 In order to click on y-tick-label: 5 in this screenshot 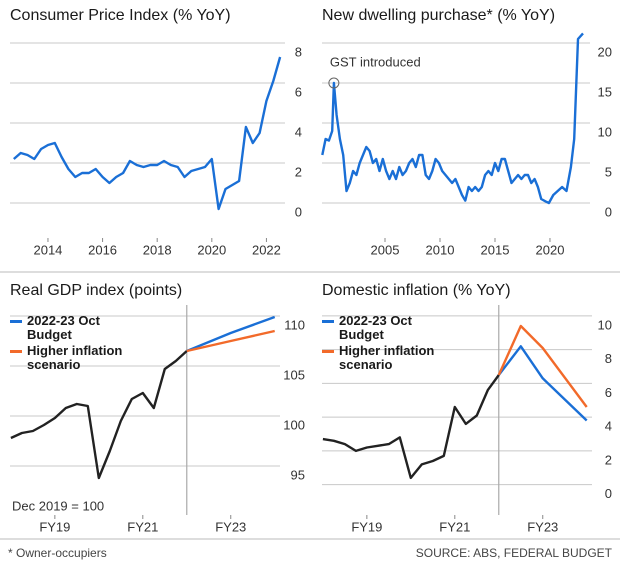, I will do `click(608, 171)`.